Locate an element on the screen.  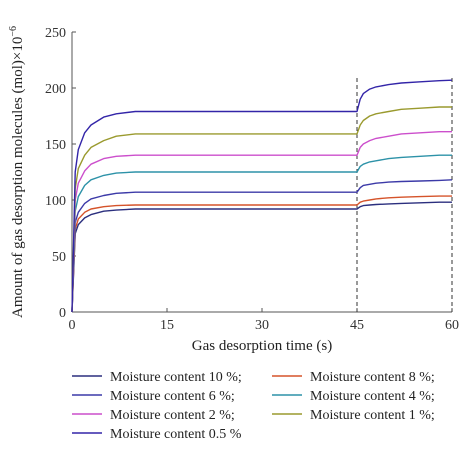
legend-label: Moisture content 2 %; is located at coordinates (172, 415).